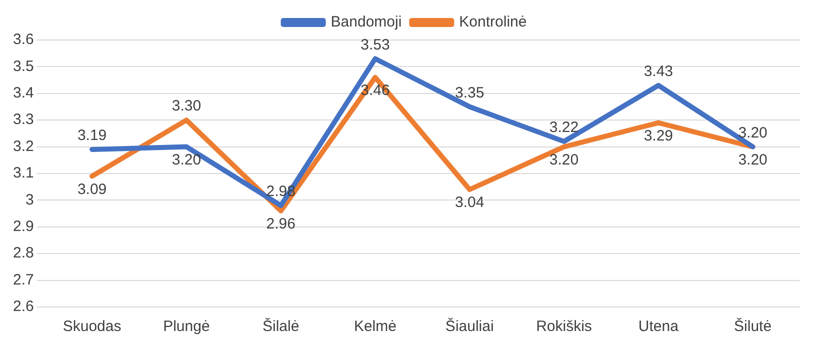 This screenshot has width=820, height=344. I want to click on y-tick-label: 3.6, so click(23, 39).